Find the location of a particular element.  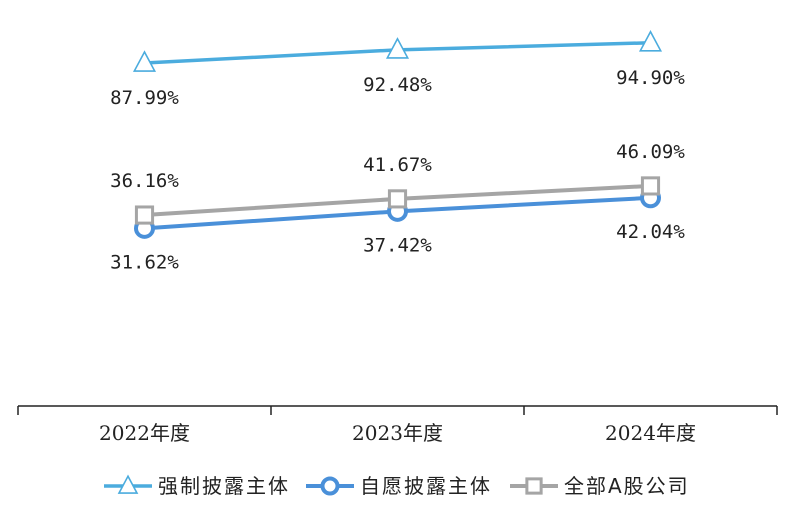

x-axis: 2022年度 2023年度 2024年度 is located at coordinates (397, 425).